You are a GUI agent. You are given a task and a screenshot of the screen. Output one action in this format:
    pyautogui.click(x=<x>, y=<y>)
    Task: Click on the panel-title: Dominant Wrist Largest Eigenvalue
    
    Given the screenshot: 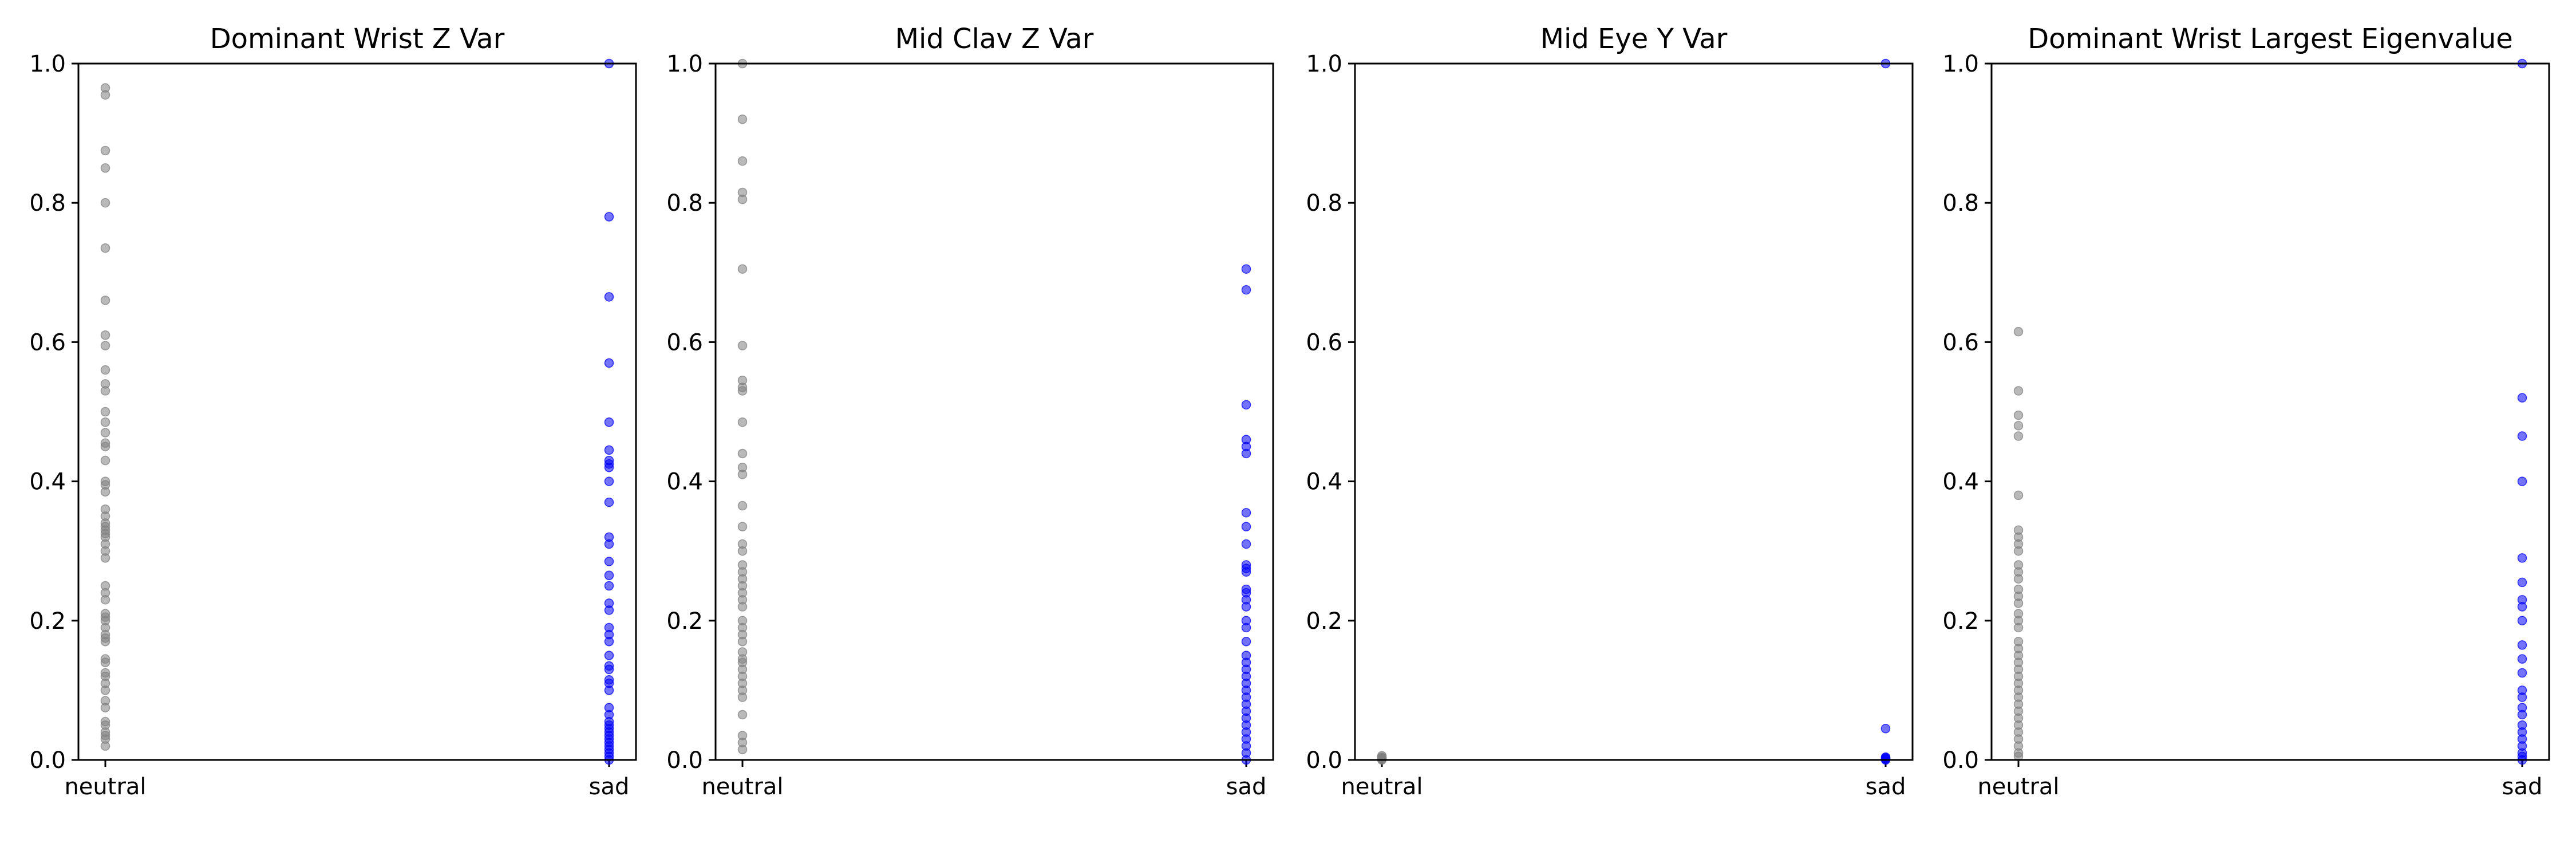 What is the action you would take?
    pyautogui.click(x=2270, y=39)
    